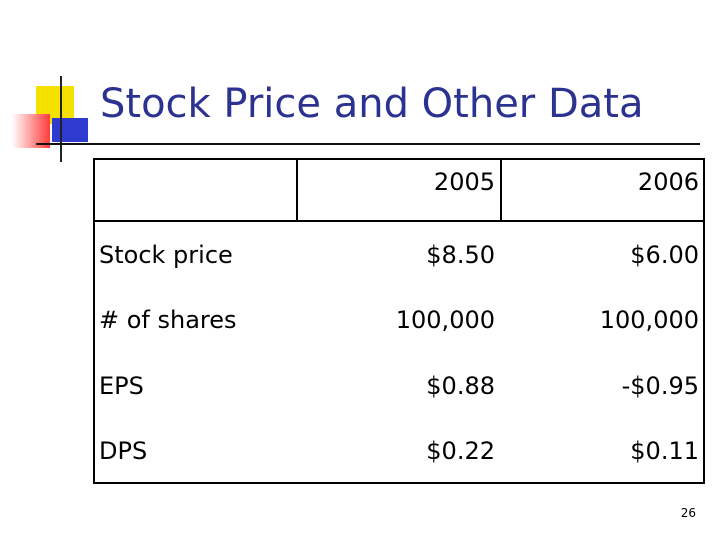  What do you see at coordinates (445, 320) in the screenshot?
I see `cell-2005: 100,000` at bounding box center [445, 320].